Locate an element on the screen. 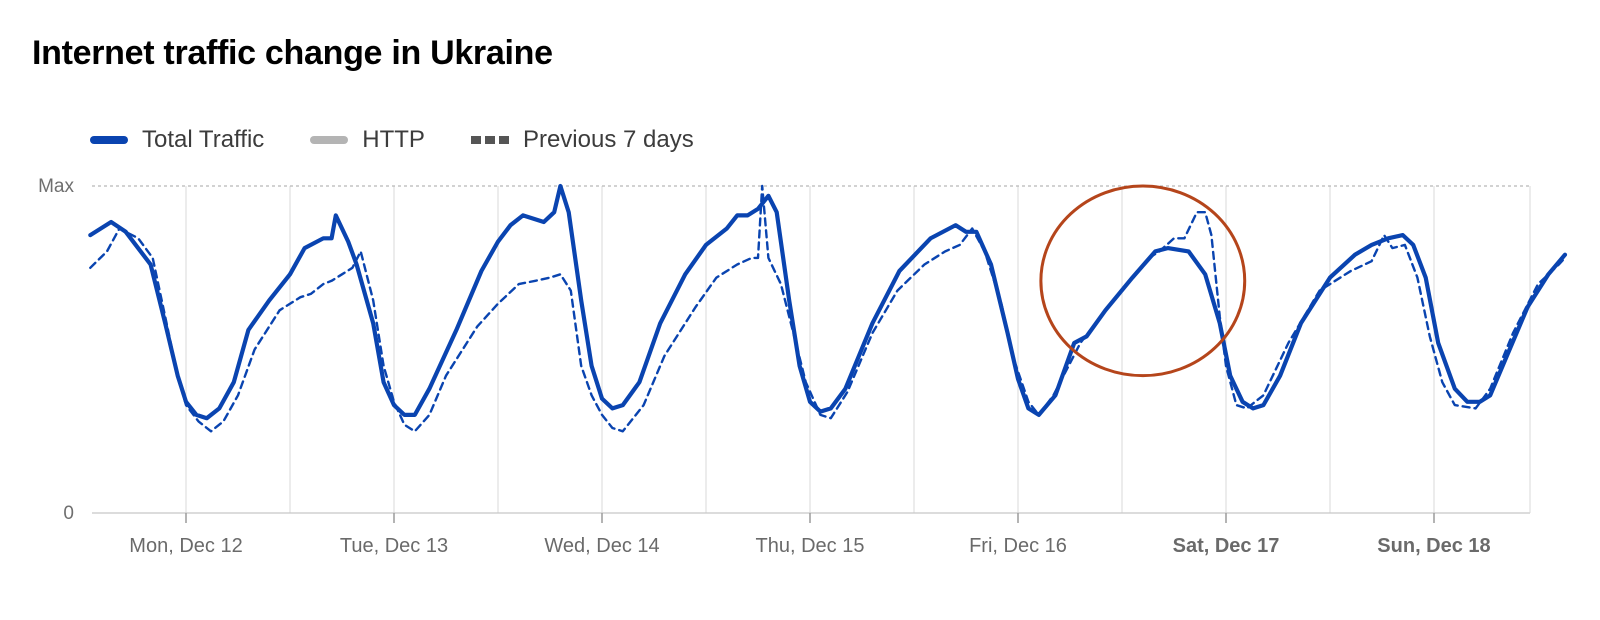 This screenshot has height=620, width=1600. x-tick-label: Wed, Dec 14 is located at coordinates (601, 546).